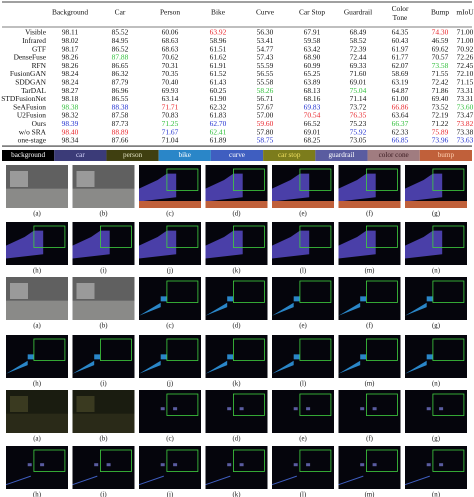 This screenshot has width=474, height=497. Describe the element at coordinates (170, 73) in the screenshot. I see `table-cell: 70.35` at that location.